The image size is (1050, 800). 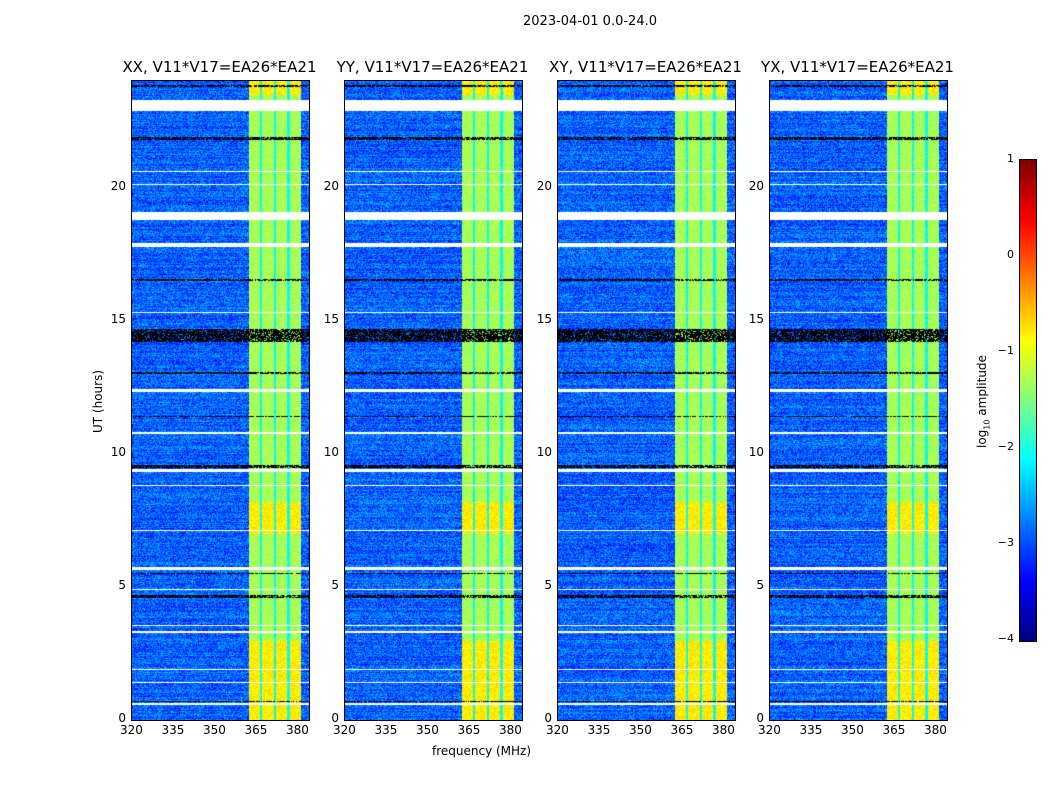 What do you see at coordinates (987, 424) in the screenshot?
I see `colorbar-label-sub: 10` at bounding box center [987, 424].